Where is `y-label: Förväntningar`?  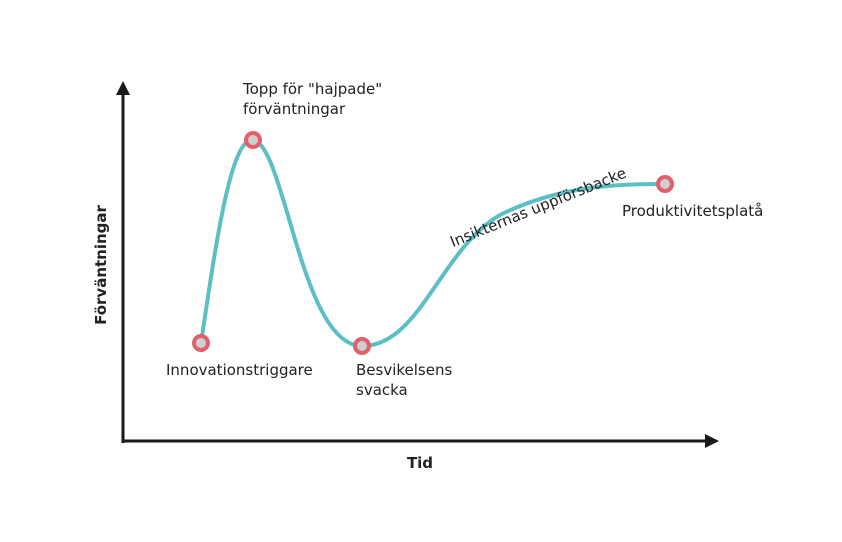 y-label: Förväntningar is located at coordinates (101, 264).